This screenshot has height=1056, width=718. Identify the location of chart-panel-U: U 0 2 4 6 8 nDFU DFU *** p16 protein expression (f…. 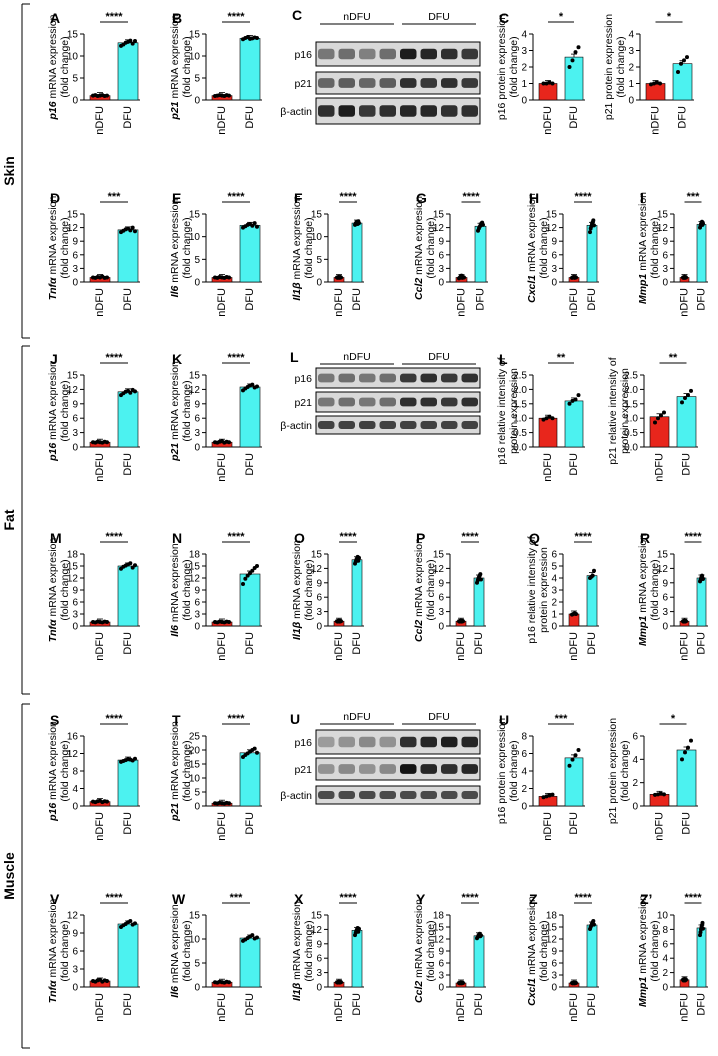
(540, 776).